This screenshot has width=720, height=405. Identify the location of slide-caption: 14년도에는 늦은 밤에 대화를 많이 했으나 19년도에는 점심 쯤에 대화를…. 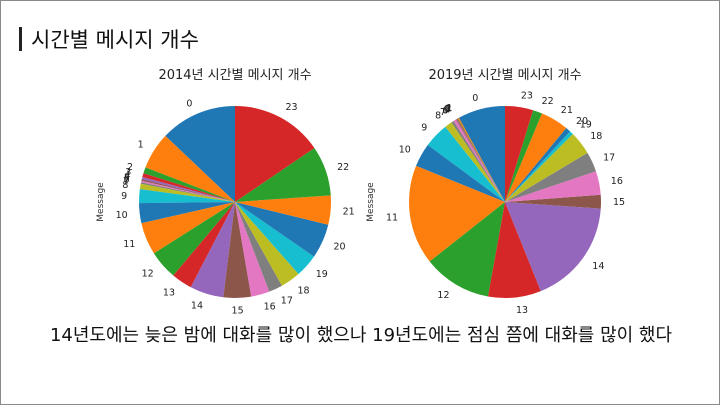
(361, 335).